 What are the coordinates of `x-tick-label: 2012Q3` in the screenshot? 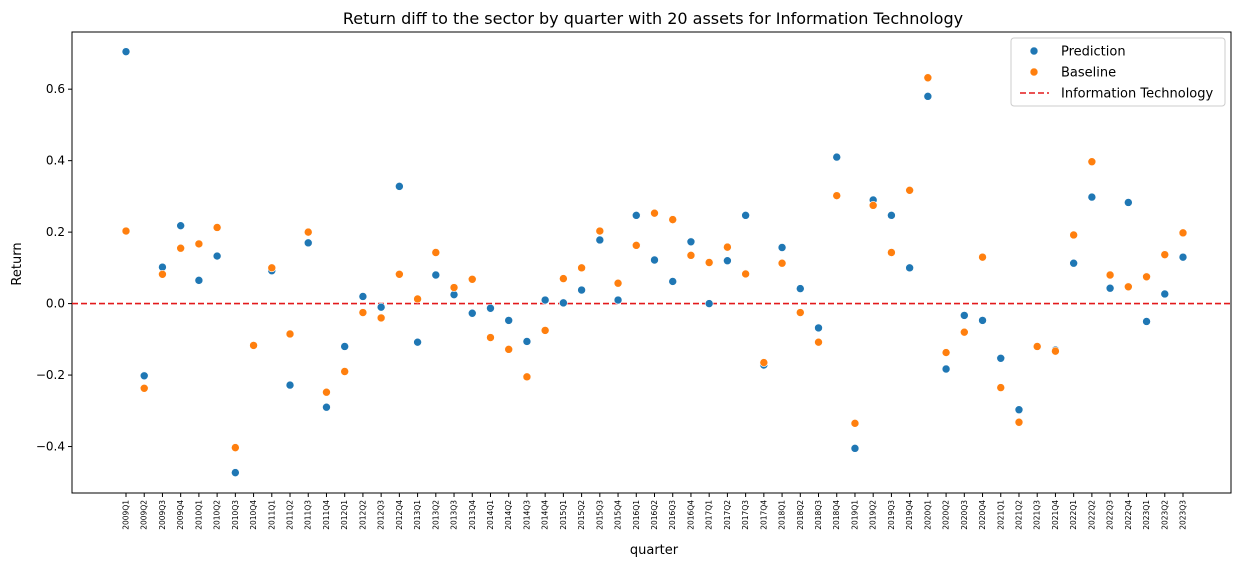 It's located at (381, 515).